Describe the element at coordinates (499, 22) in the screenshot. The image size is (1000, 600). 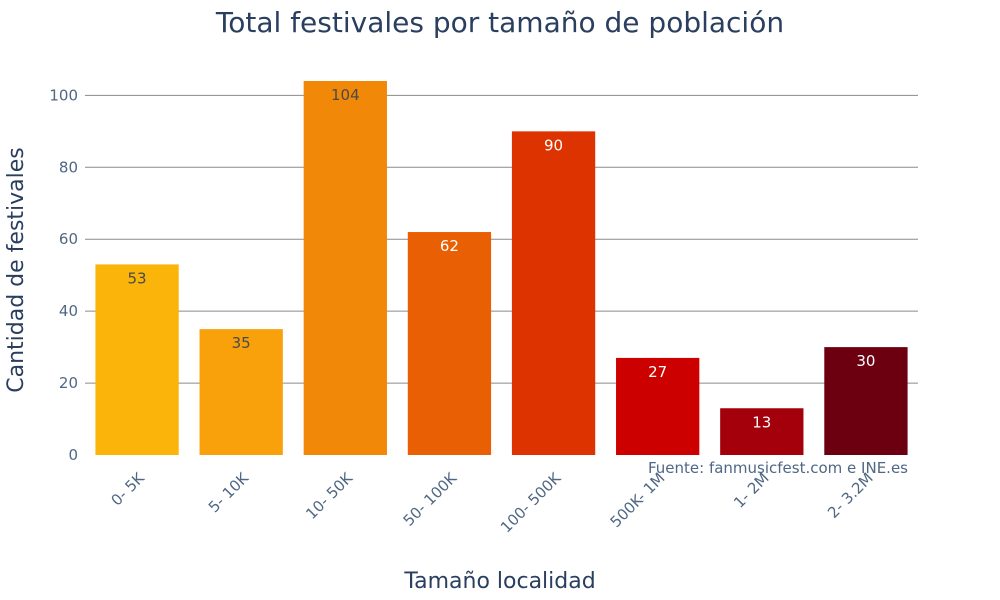
I see `chart-title: Total festivales por tamaño de población` at that location.